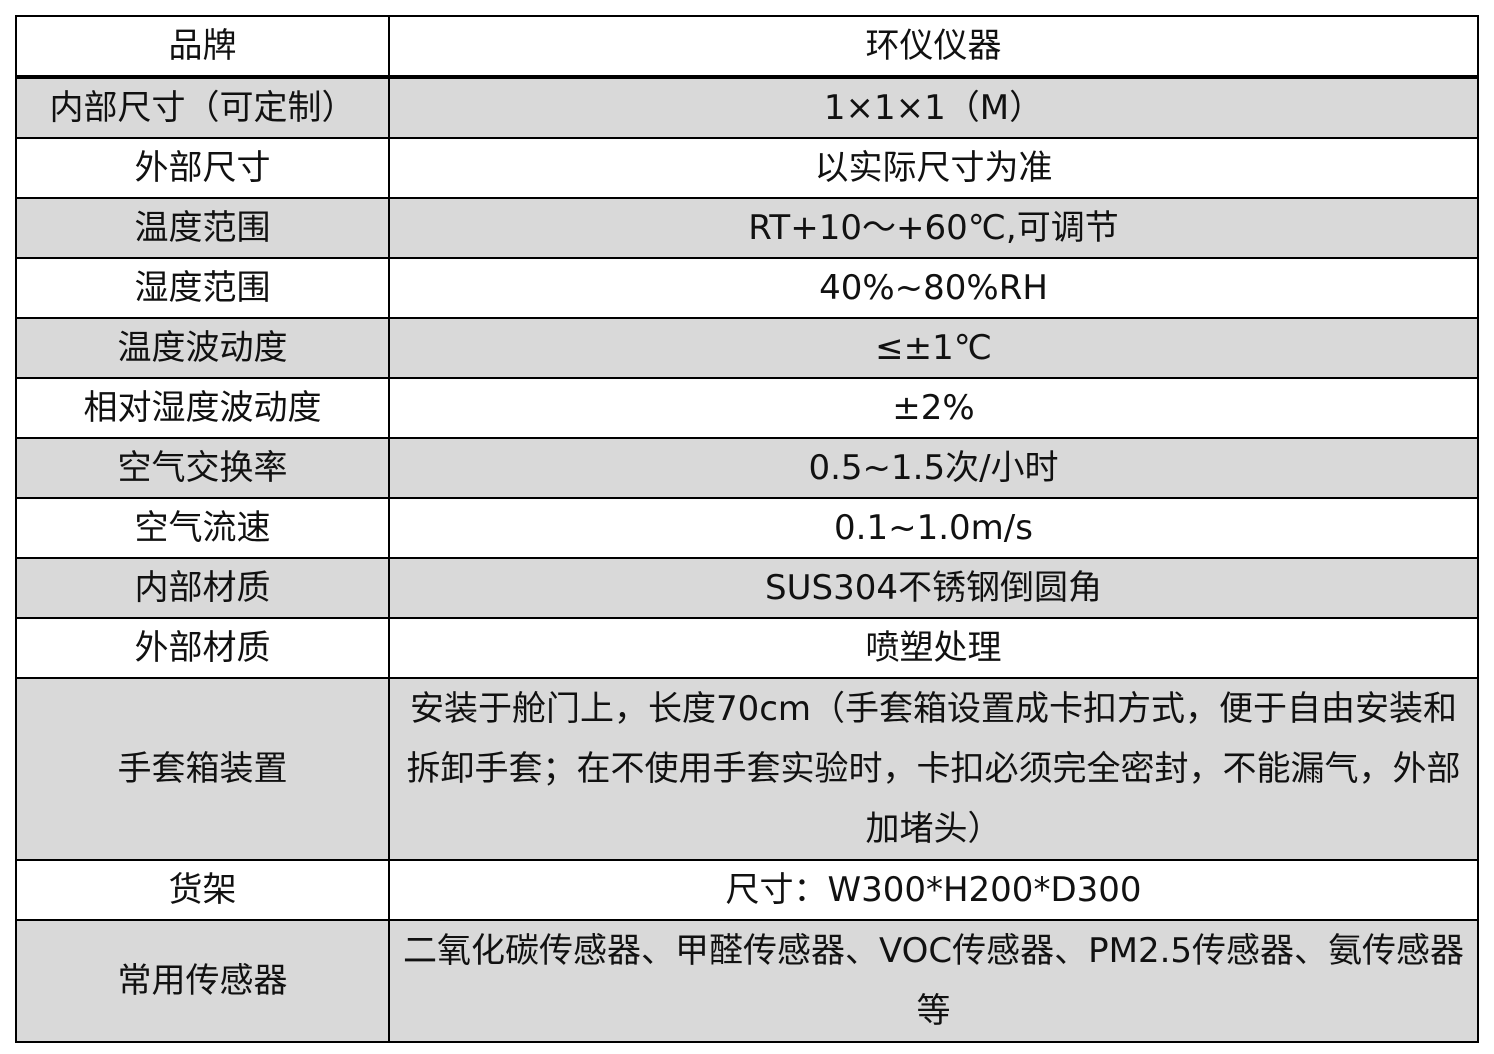 The height and width of the screenshot is (1054, 1494). Describe the element at coordinates (202, 468) in the screenshot. I see `spec-label: 空气交换率` at that location.